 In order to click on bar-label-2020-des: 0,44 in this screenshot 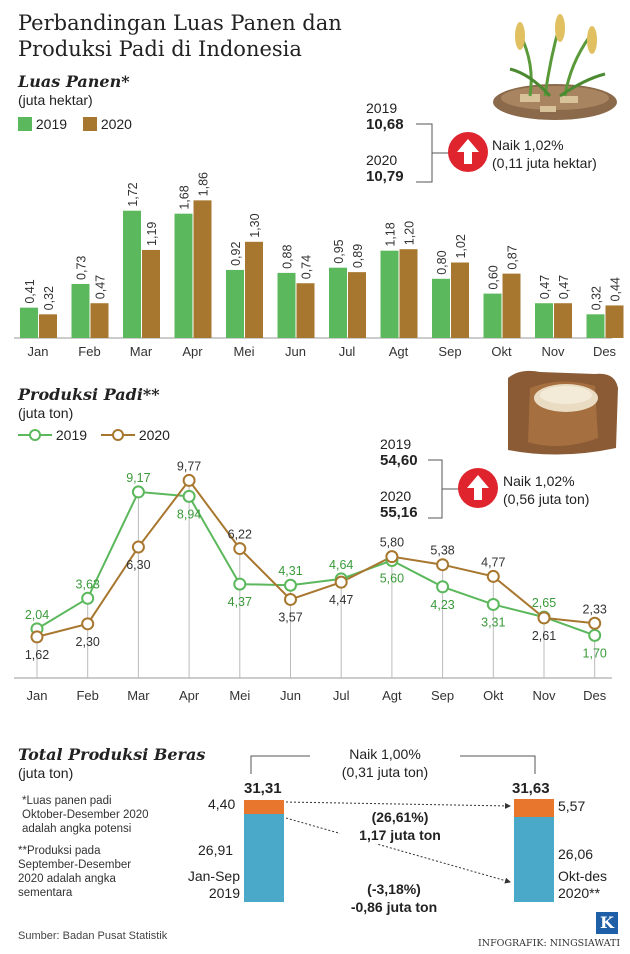, I will do `click(616, 289)`.